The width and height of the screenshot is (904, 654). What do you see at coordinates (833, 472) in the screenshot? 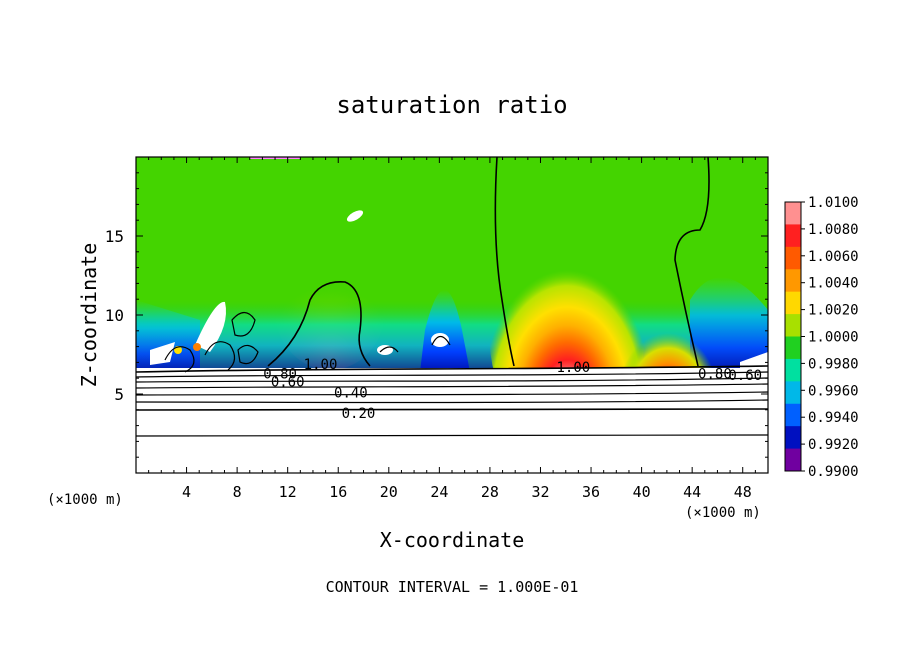
I see `colorbar-label: 0.9900` at bounding box center [833, 472].